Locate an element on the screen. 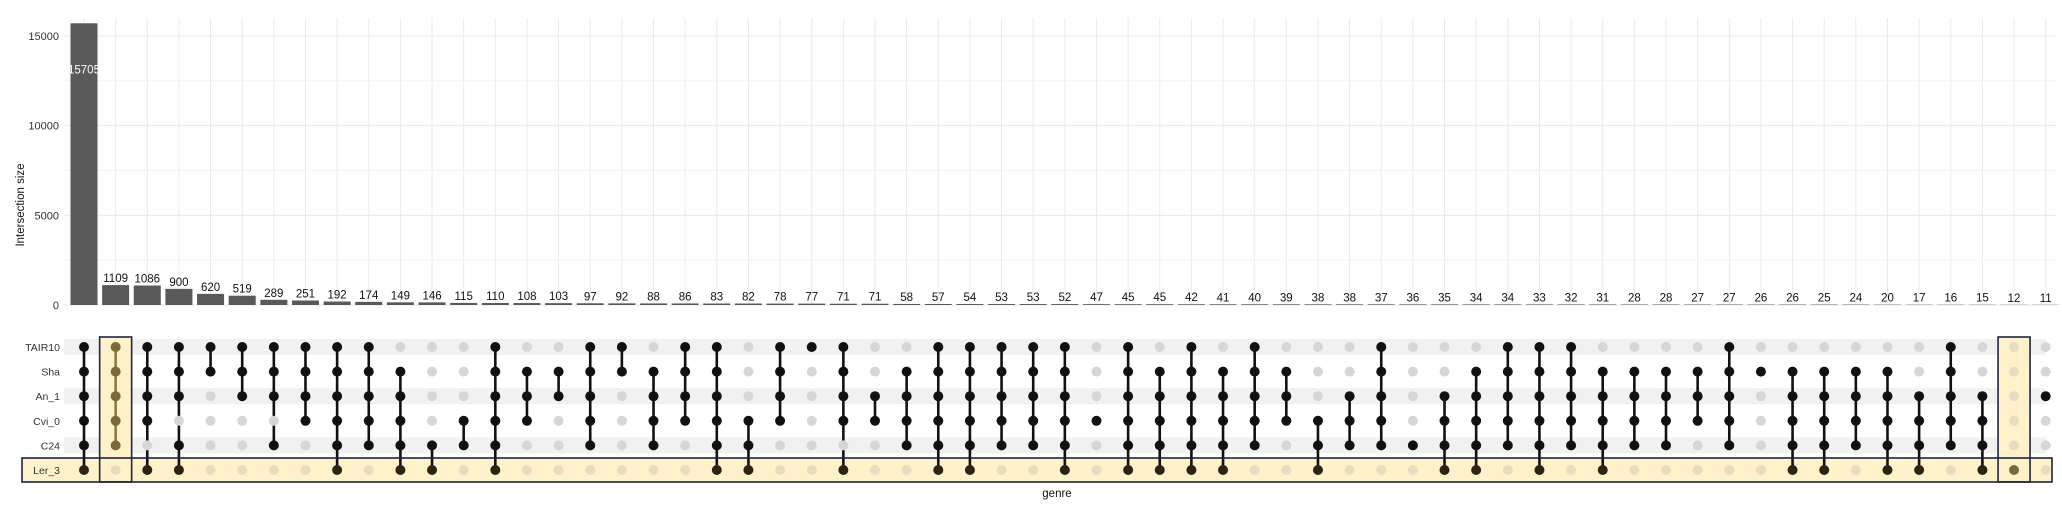 Image resolution: width=2062 pixels, height=517 pixels. set-label: Ler_3 is located at coordinates (46, 471).